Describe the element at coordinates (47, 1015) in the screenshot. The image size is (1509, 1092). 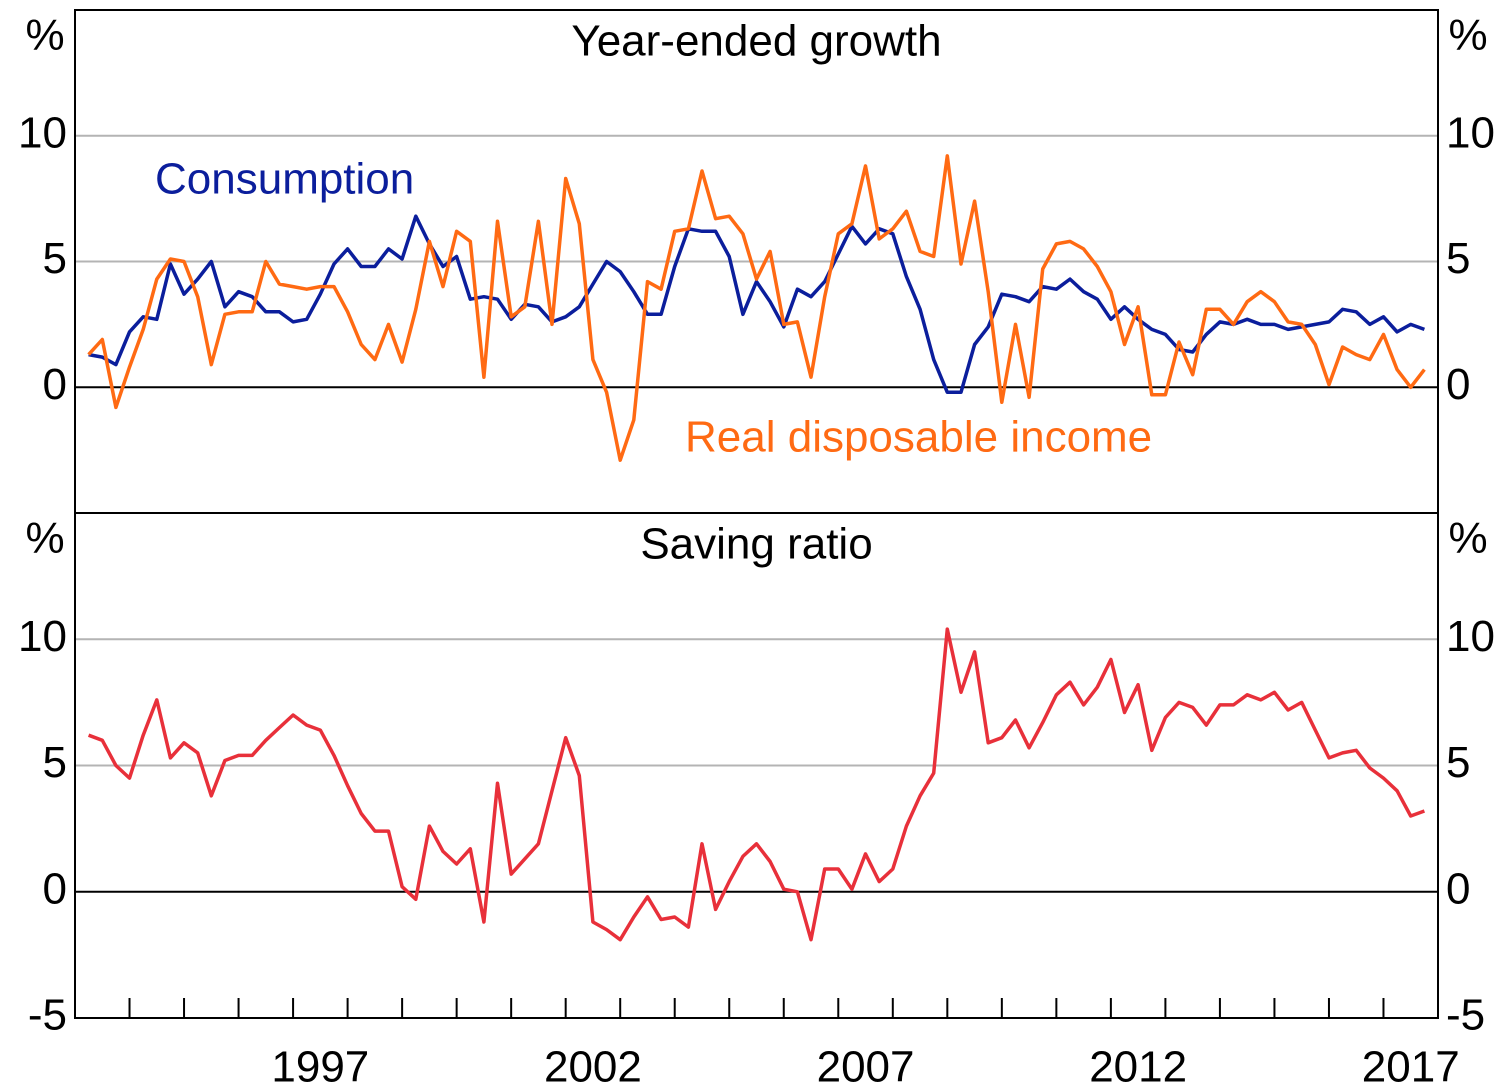
I see `y-tick-label: -5` at that location.